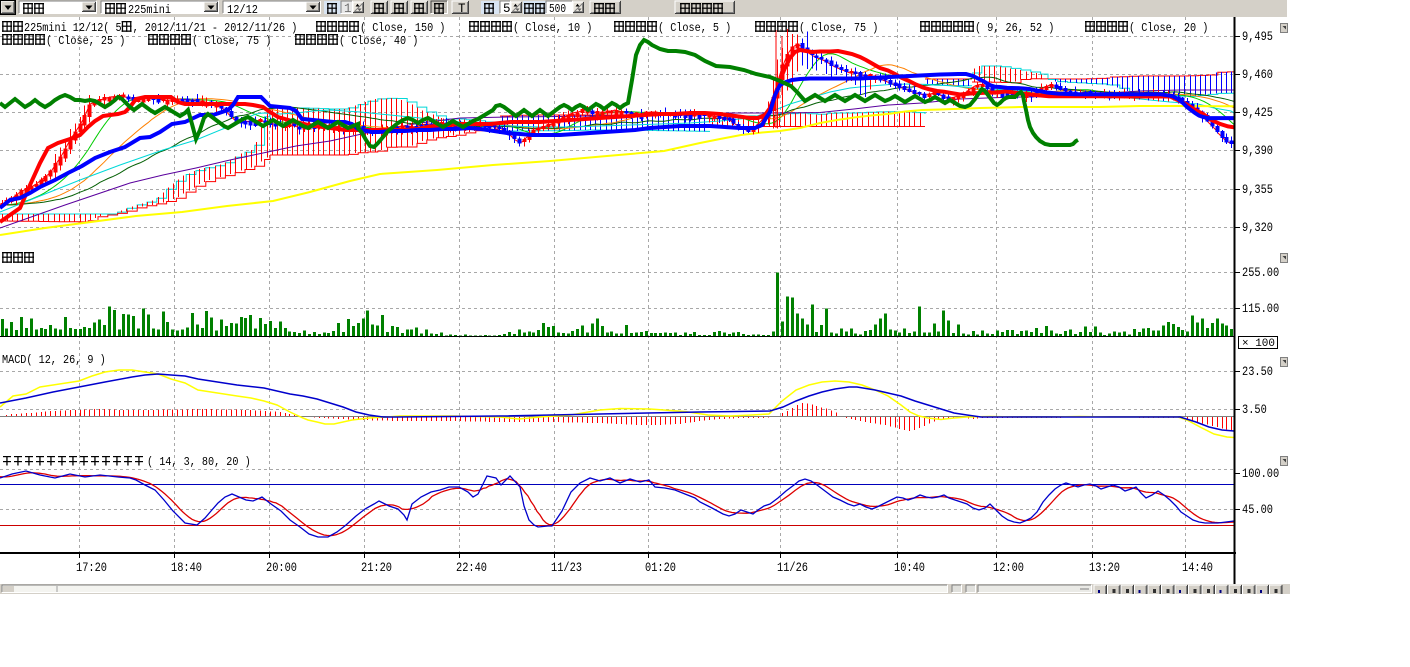 This screenshot has height=667, width=1410. What do you see at coordinates (792, 568) in the screenshot?
I see `svg-text: 11/26` at bounding box center [792, 568].